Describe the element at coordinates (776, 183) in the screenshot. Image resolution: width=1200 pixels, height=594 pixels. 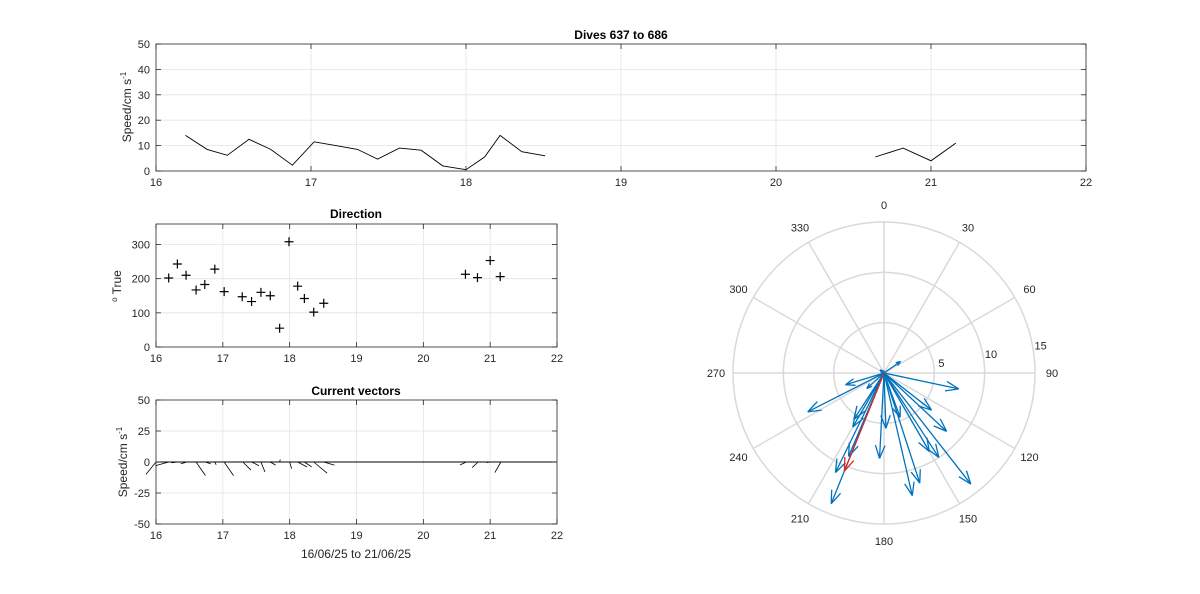
I see `speed-xtick-label: 20` at that location.